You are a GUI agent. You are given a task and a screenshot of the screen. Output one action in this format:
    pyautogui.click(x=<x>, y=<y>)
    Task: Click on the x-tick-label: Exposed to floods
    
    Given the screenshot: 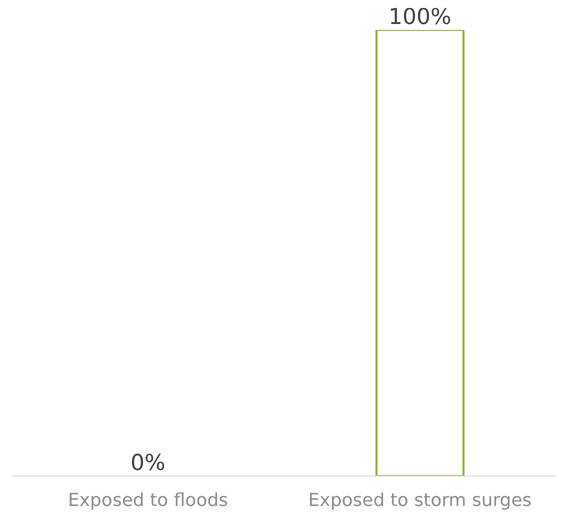 What is the action you would take?
    pyautogui.click(x=148, y=500)
    